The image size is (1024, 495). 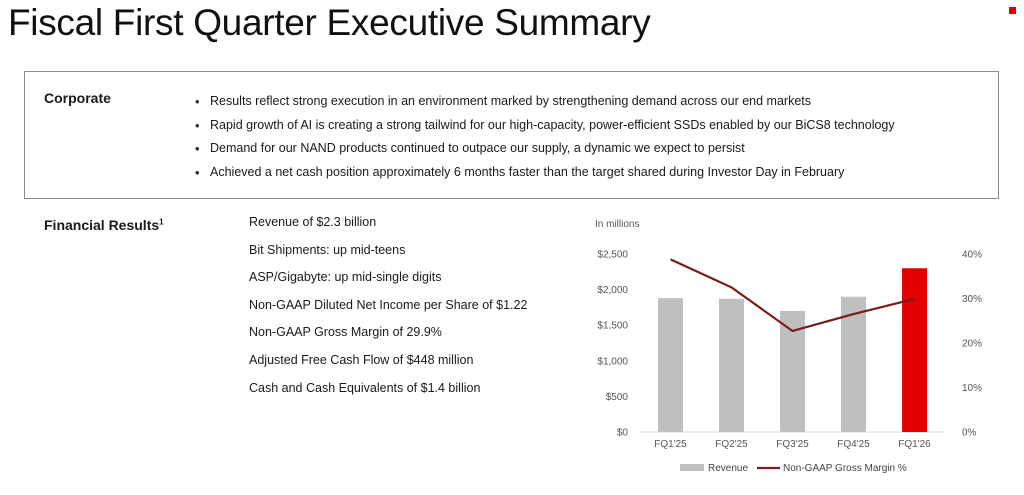 What do you see at coordinates (728, 468) in the screenshot?
I see `legend-revenue-label: Revenue` at bounding box center [728, 468].